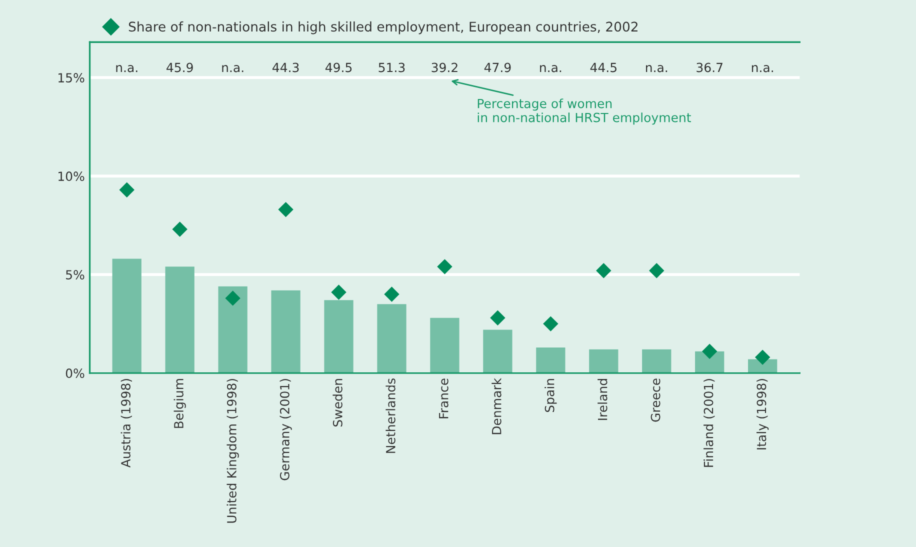 The height and width of the screenshot is (547, 916). Describe the element at coordinates (383, 27) in the screenshot. I see `legend-label: Share of non-nationals in high skilled employment, European countries, 2002` at that location.